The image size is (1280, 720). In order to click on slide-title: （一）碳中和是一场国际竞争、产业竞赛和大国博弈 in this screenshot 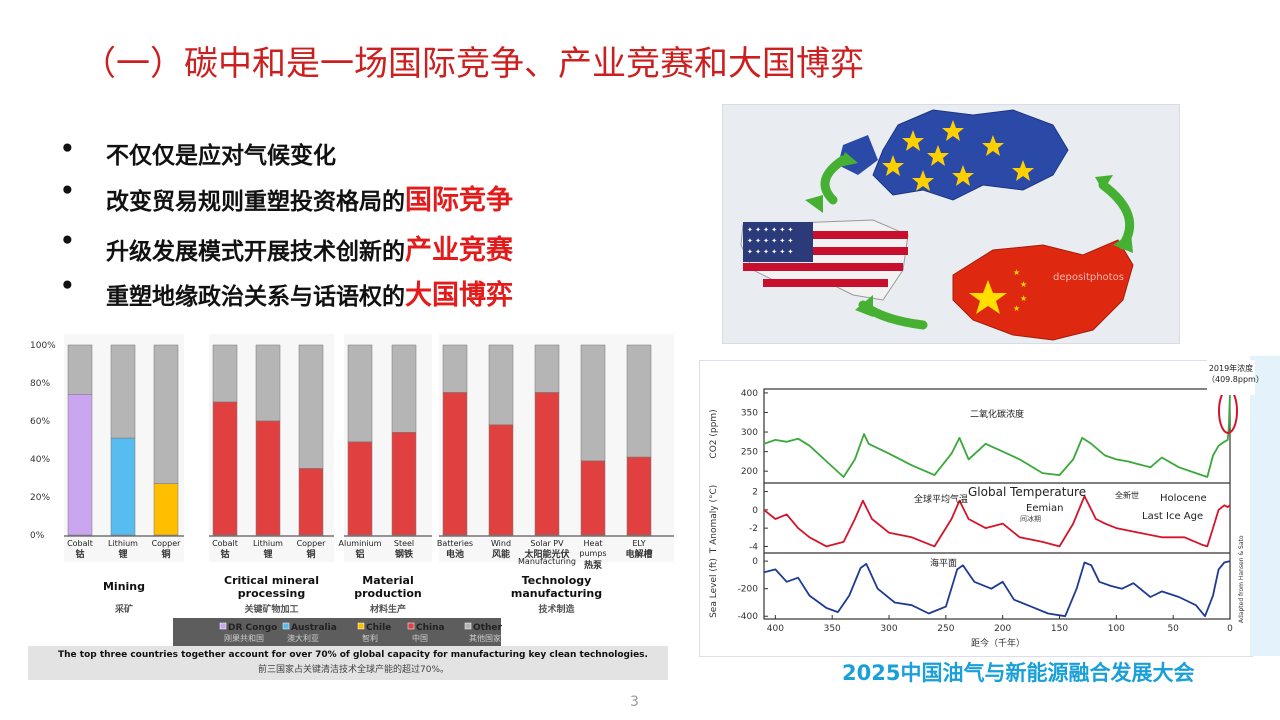, I will do `click(473, 64)`.